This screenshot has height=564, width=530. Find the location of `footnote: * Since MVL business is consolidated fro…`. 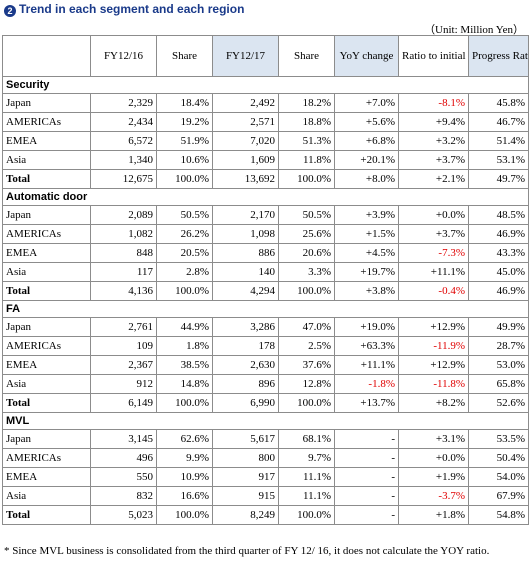

footnote: * Since MVL business is consolidated fro… is located at coordinates (247, 551).